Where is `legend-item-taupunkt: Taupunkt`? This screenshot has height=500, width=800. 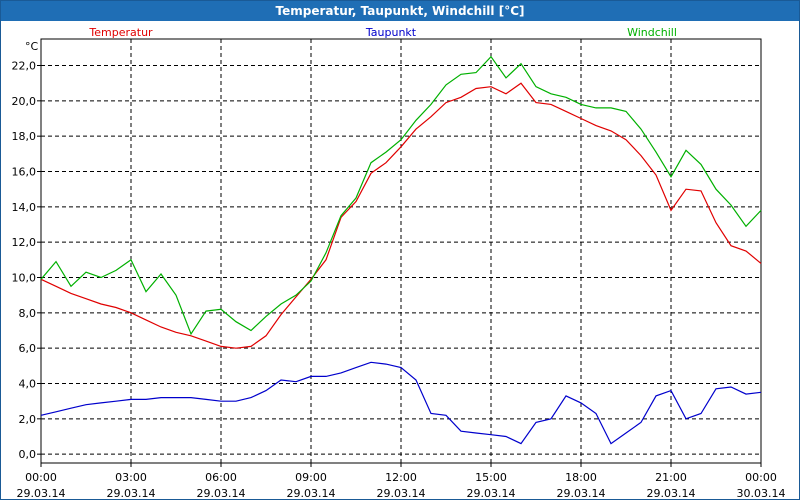 legend-item-taupunkt: Taupunkt is located at coordinates (391, 32).